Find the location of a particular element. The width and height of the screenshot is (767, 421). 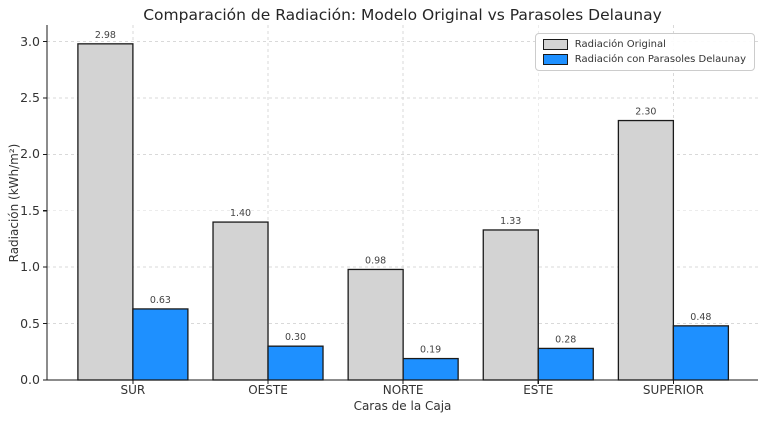

bar-parasoles-sur is located at coordinates (160, 344).